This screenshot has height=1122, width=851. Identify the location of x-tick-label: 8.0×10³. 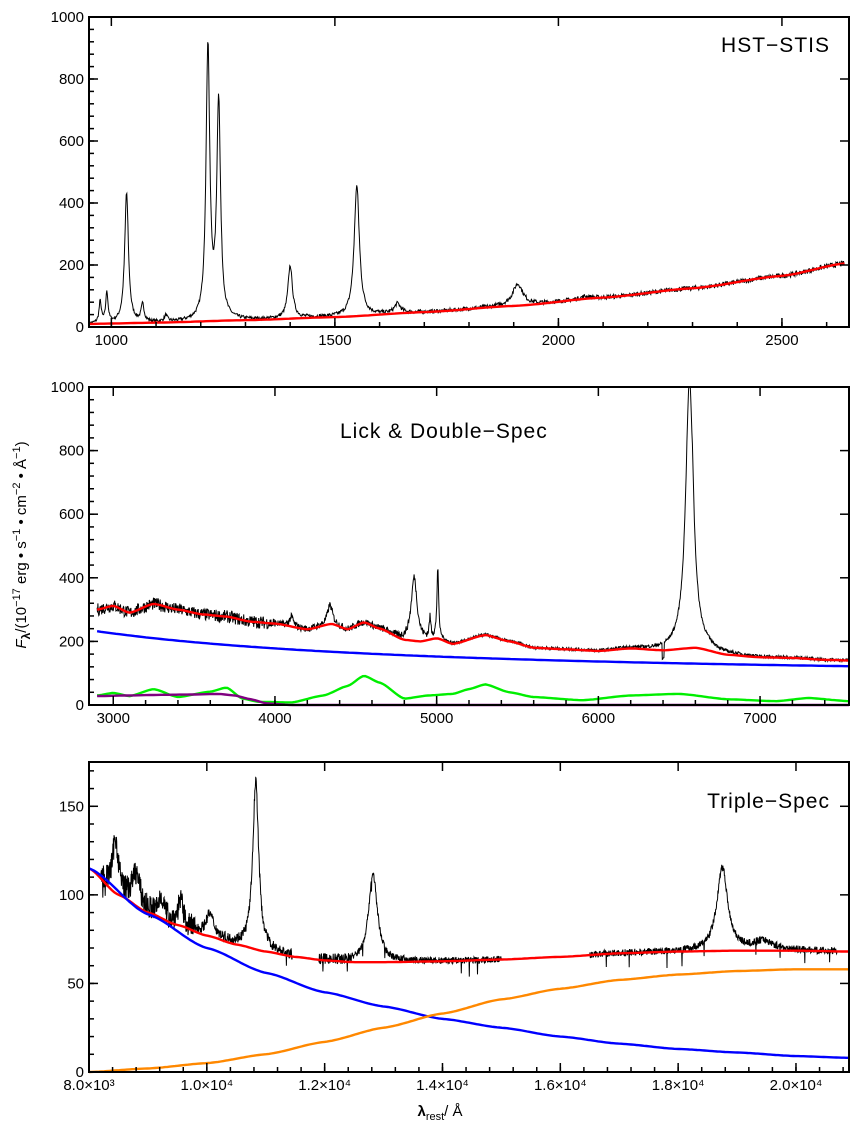
(88, 1085).